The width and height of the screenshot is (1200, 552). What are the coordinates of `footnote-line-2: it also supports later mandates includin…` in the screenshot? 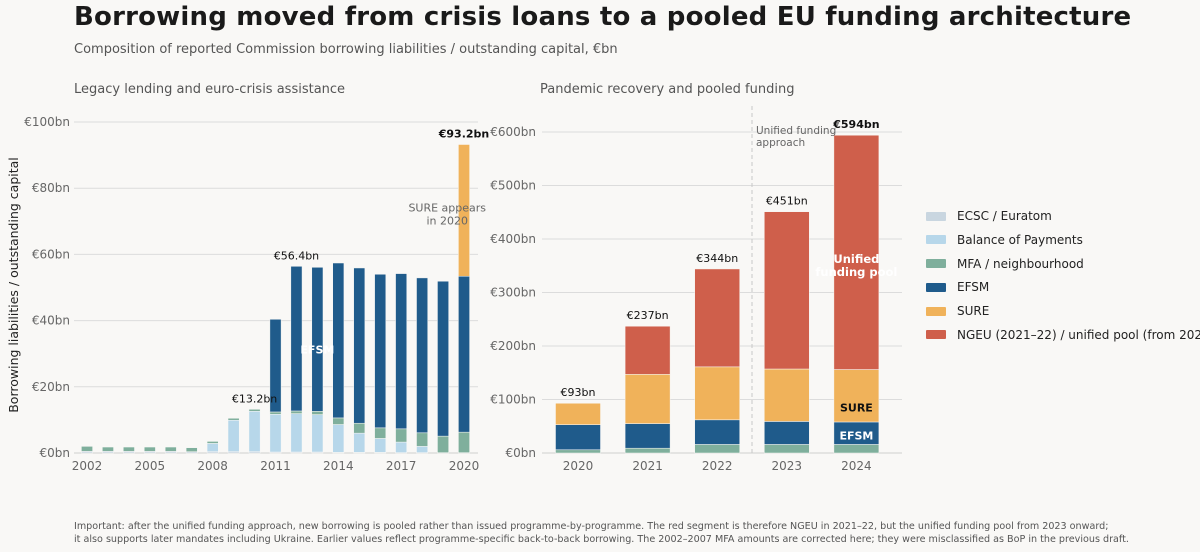 It's located at (601, 539).